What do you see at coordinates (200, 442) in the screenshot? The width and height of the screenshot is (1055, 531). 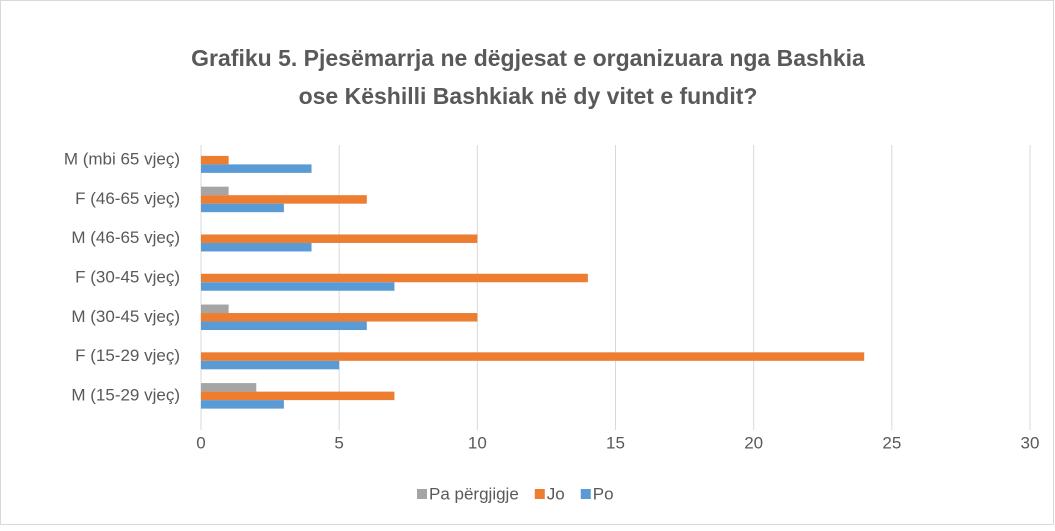 I see `x-tick-label: 0` at bounding box center [200, 442].